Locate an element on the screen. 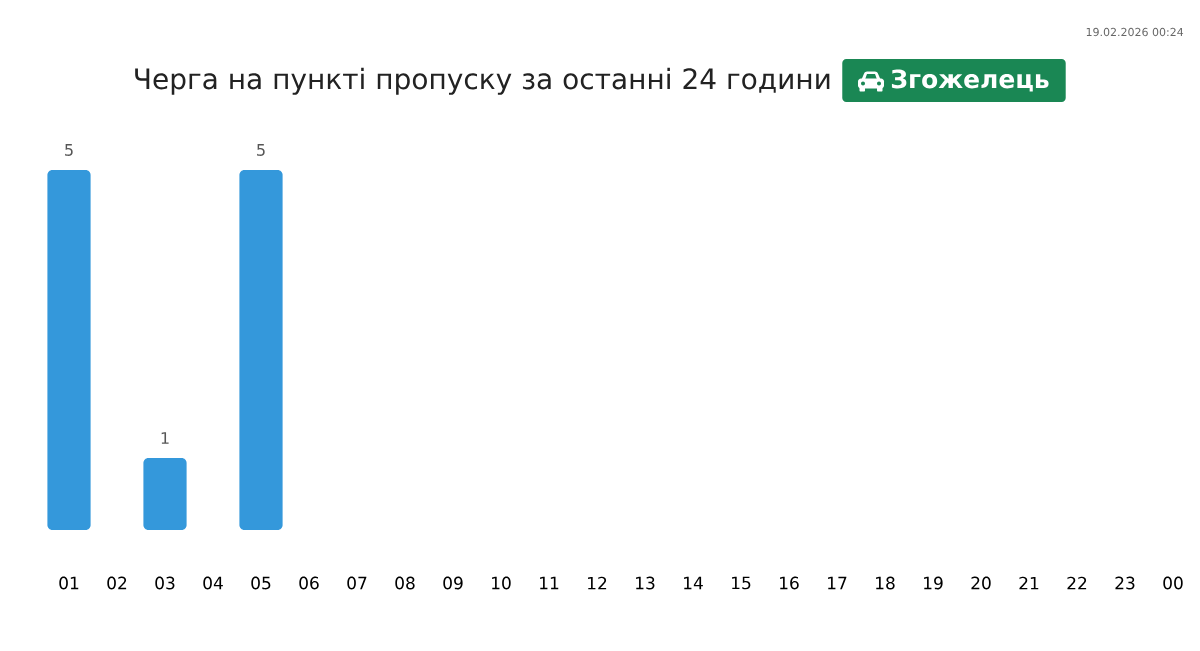 This screenshot has width=1200, height=651. chart-subtitle: Згожелець is located at coordinates (970, 80).